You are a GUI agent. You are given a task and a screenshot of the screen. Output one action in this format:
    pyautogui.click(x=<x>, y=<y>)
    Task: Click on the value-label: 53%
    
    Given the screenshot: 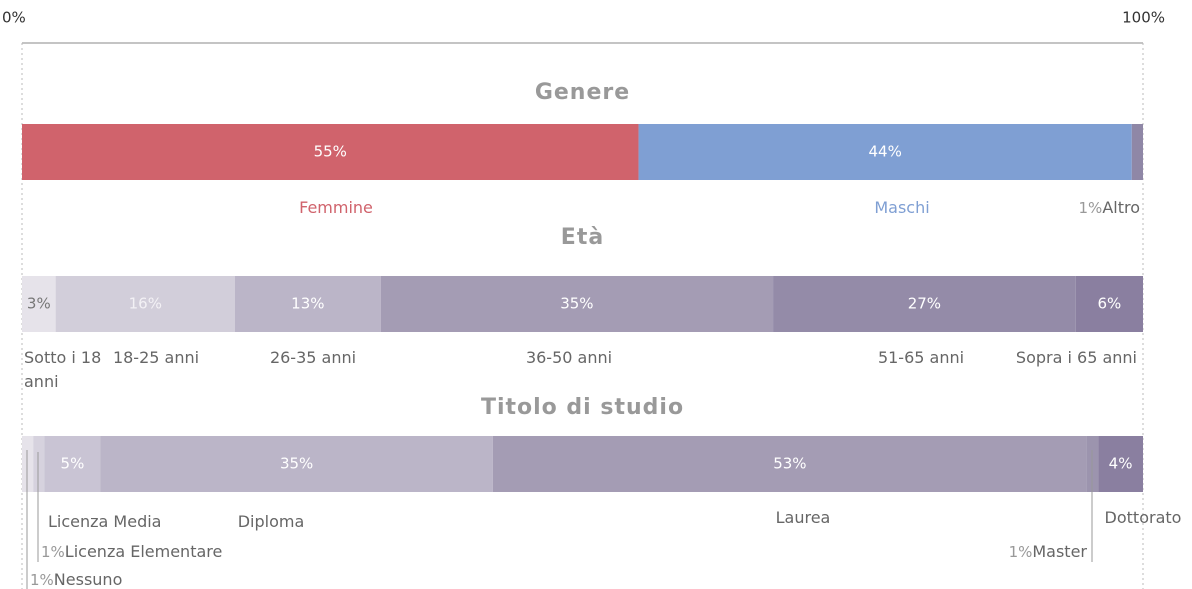 What is the action you would take?
    pyautogui.click(x=789, y=464)
    